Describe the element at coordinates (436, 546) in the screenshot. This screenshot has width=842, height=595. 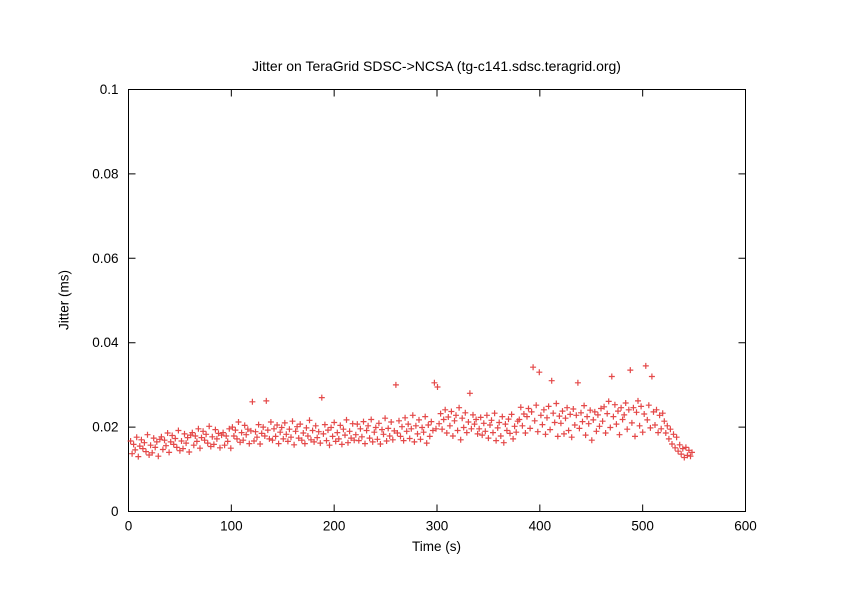
I see `x-axis-label: Time (s)` at that location.